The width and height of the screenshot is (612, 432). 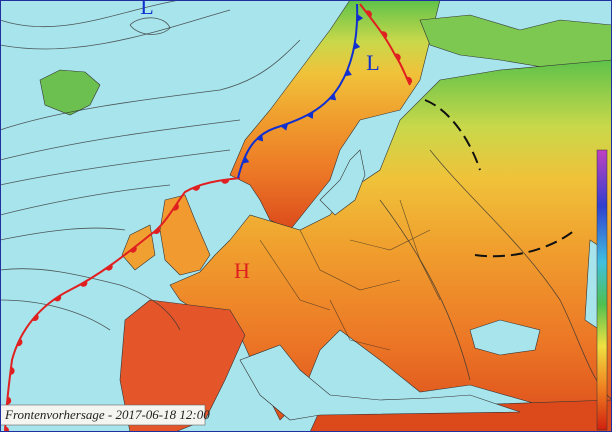 I want to click on troughs, so click(x=500, y=178).